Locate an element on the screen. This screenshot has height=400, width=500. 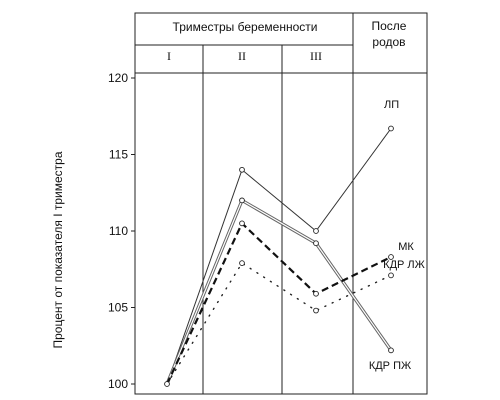
series-label: ЛП is located at coordinates (391, 105).